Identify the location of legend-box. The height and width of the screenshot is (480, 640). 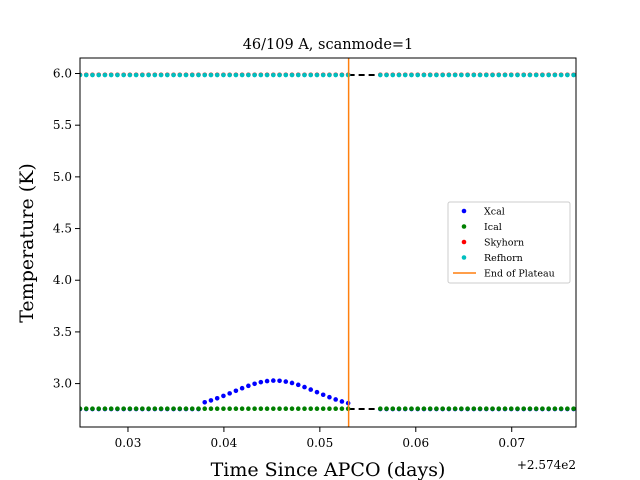
(509, 242).